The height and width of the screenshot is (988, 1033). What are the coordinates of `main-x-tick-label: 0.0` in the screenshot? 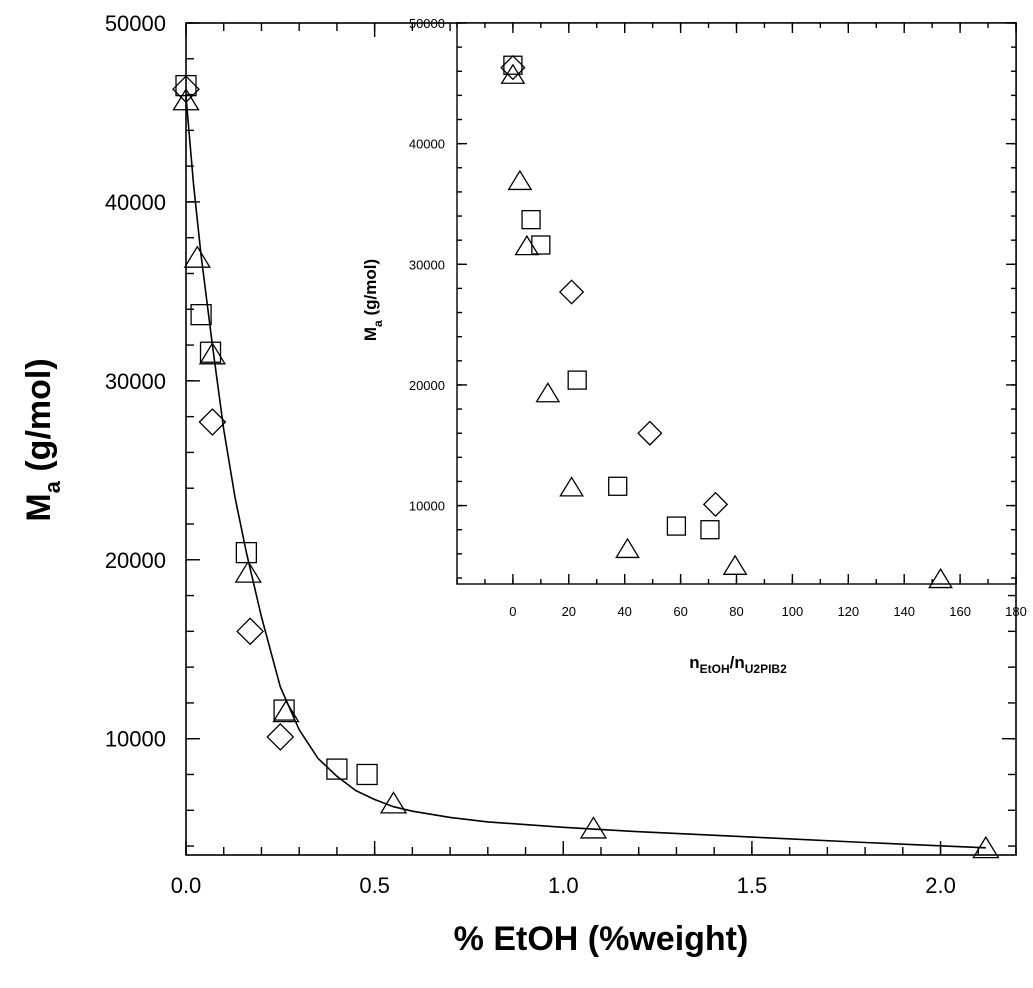 It's located at (186, 885).